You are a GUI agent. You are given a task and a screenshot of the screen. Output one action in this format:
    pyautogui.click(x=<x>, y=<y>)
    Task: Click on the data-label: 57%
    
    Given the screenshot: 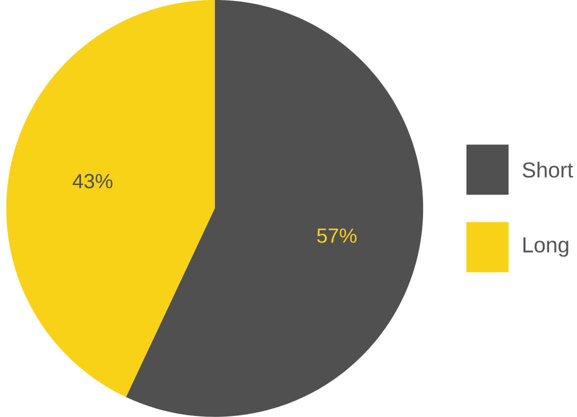 What is the action you would take?
    pyautogui.click(x=336, y=235)
    